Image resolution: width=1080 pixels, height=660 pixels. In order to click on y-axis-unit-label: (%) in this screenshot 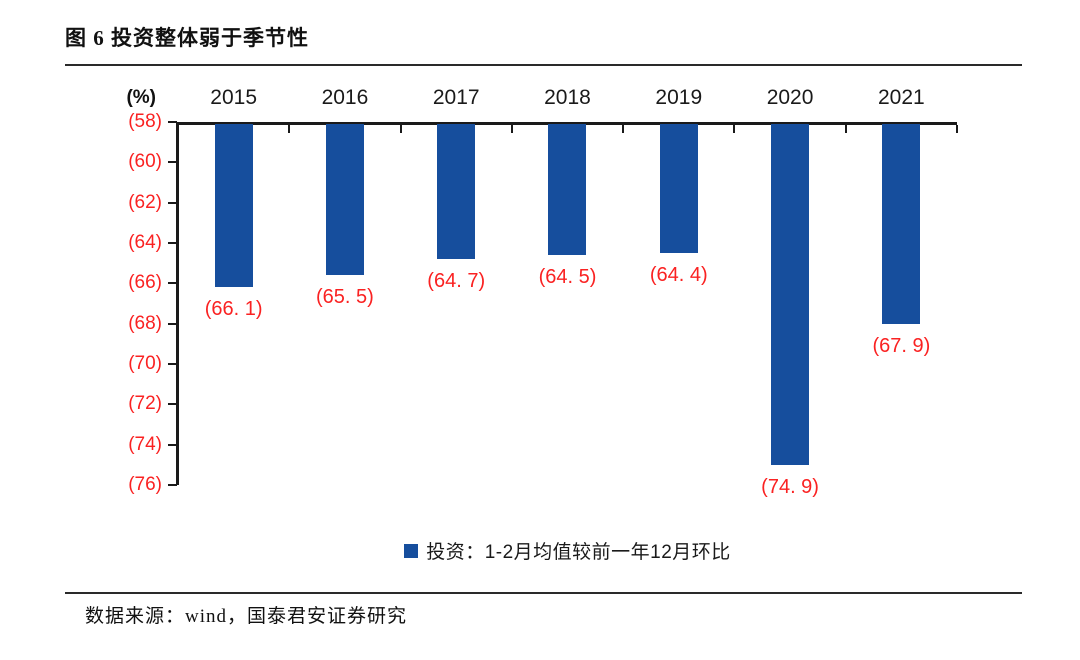, I will do `click(141, 97)`.